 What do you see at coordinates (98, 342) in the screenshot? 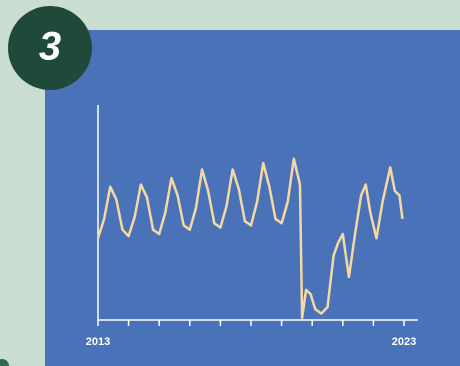
I see `x-tick-label: 2013` at bounding box center [98, 342].